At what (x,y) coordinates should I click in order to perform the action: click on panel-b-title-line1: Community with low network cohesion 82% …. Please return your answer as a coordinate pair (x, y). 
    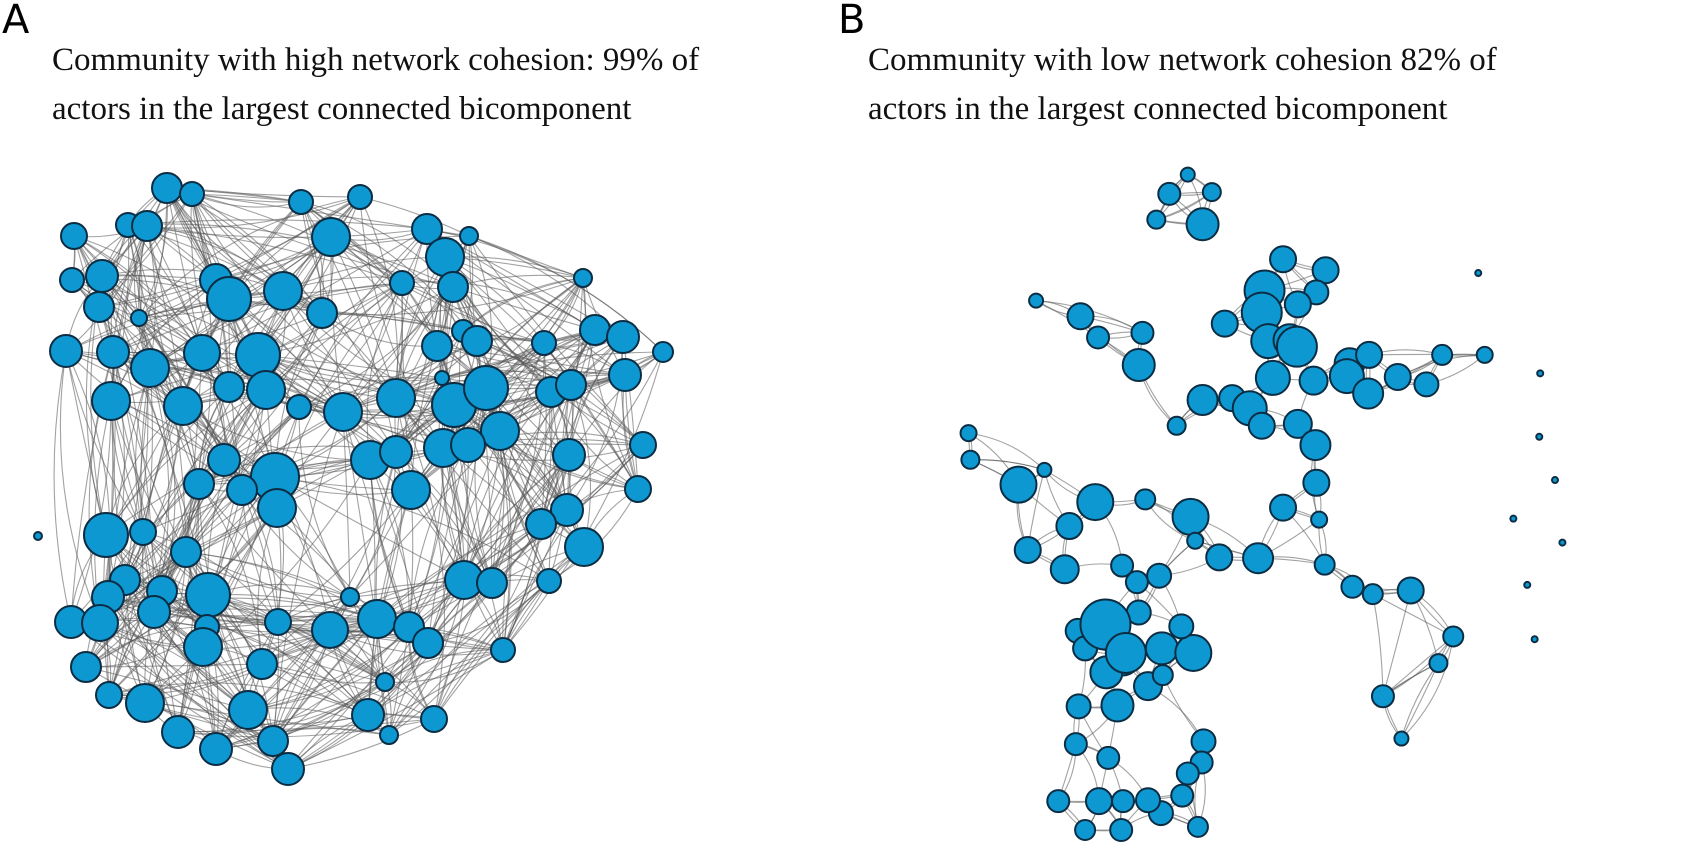
    Looking at the image, I should click on (1182, 60).